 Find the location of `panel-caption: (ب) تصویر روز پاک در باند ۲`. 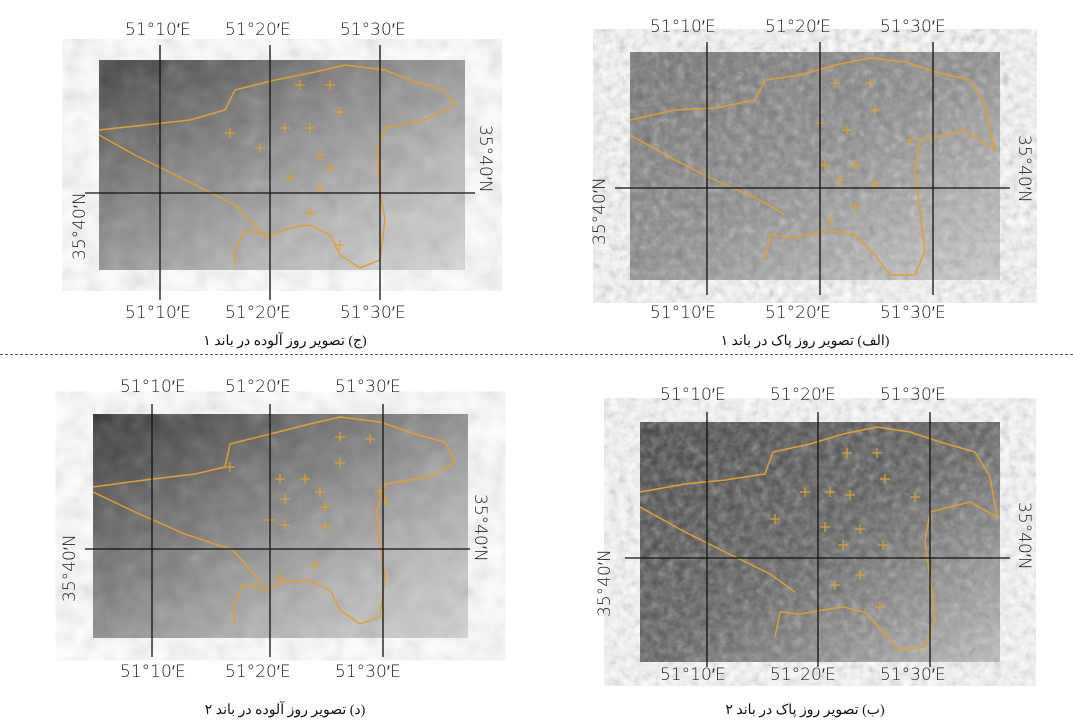

panel-caption: (ب) تصویر روز پاک در باند ۲ is located at coordinates (805, 710).